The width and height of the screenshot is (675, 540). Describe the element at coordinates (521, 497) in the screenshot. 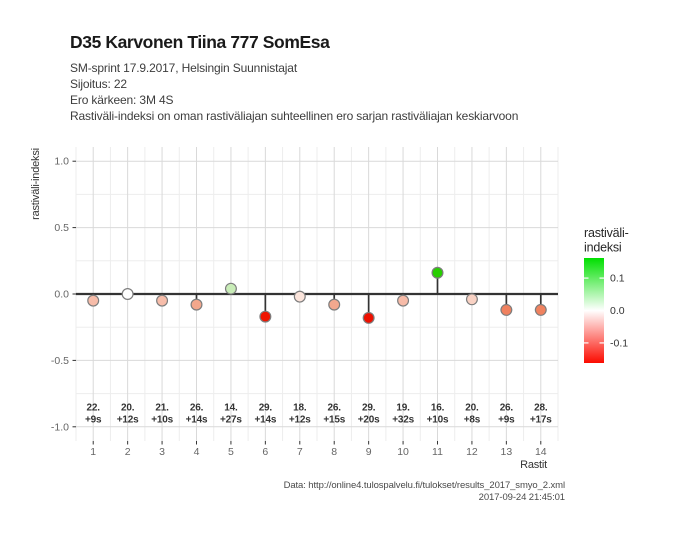

I see `render-timestamp: 2017-09-24 21:45:01` at that location.